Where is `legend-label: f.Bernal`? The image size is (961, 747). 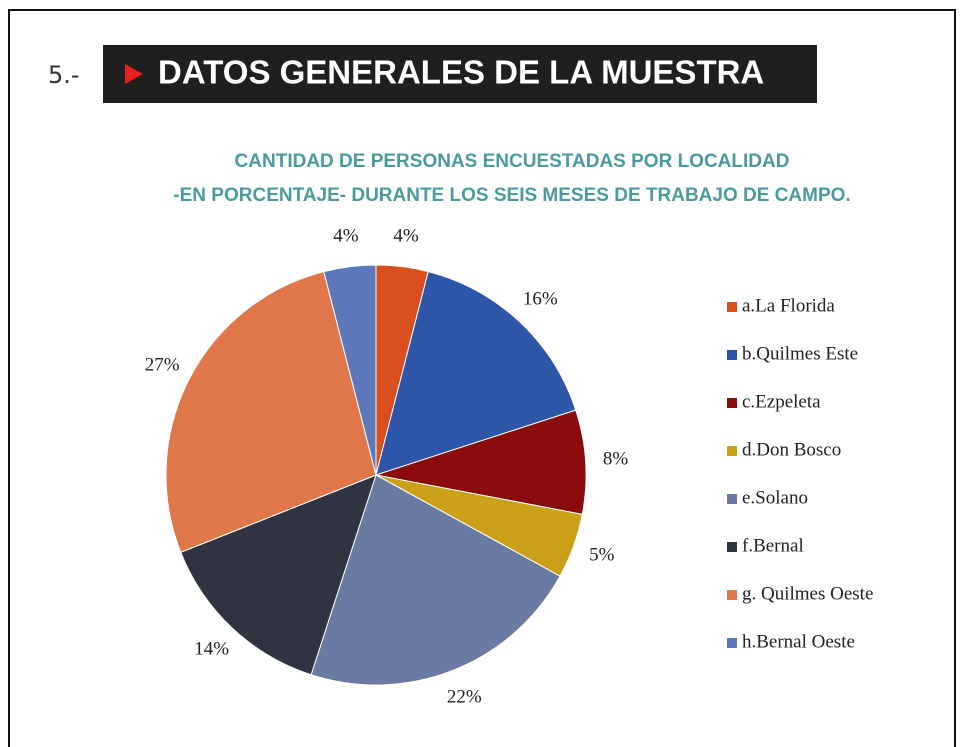 legend-label: f.Bernal is located at coordinates (773, 545).